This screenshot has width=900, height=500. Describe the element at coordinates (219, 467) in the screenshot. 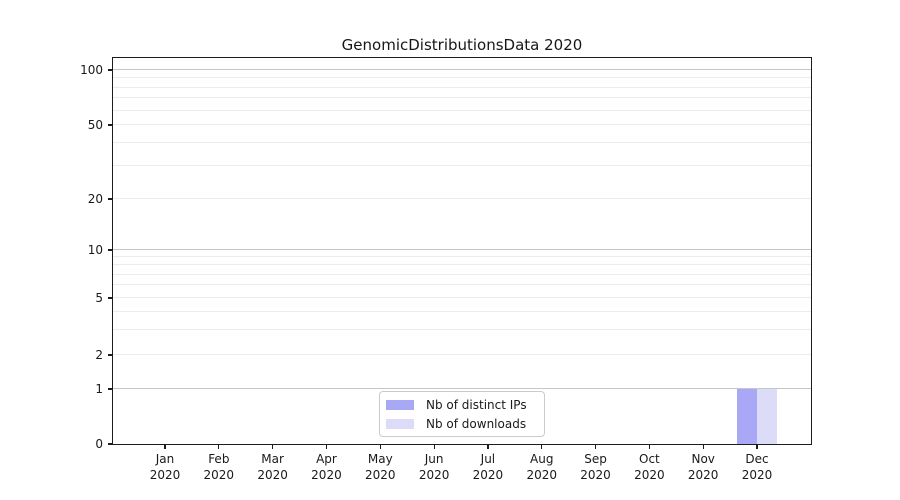

I see `x-tick-label: Feb 2020` at that location.